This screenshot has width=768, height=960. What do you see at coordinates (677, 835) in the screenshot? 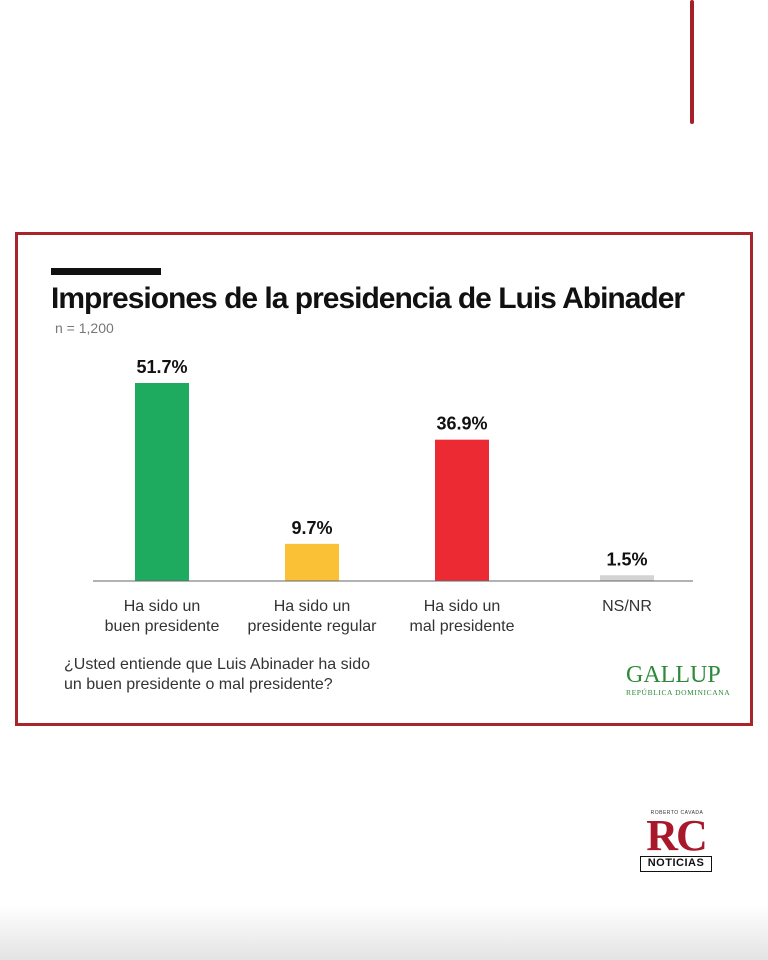
I see `rc-logo-letters: RC` at bounding box center [677, 835].